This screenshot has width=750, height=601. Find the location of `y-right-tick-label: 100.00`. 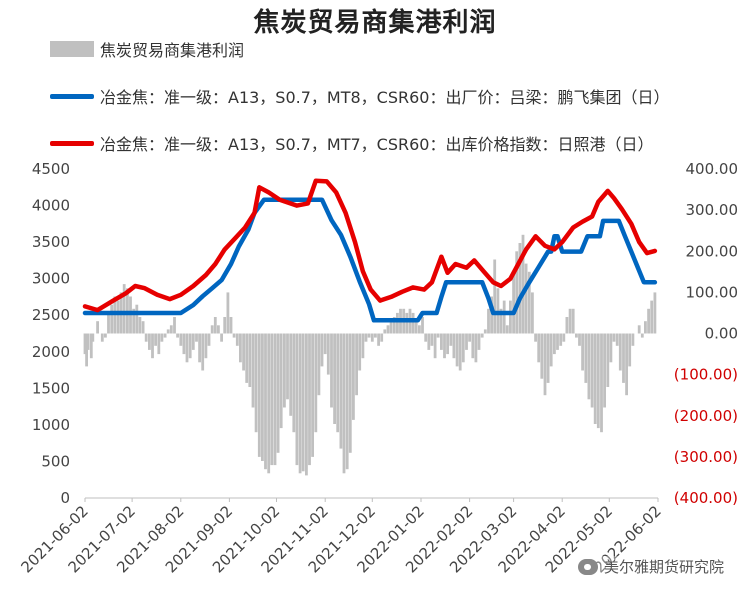

y-right-tick-label: 100.00 is located at coordinates (712, 292).